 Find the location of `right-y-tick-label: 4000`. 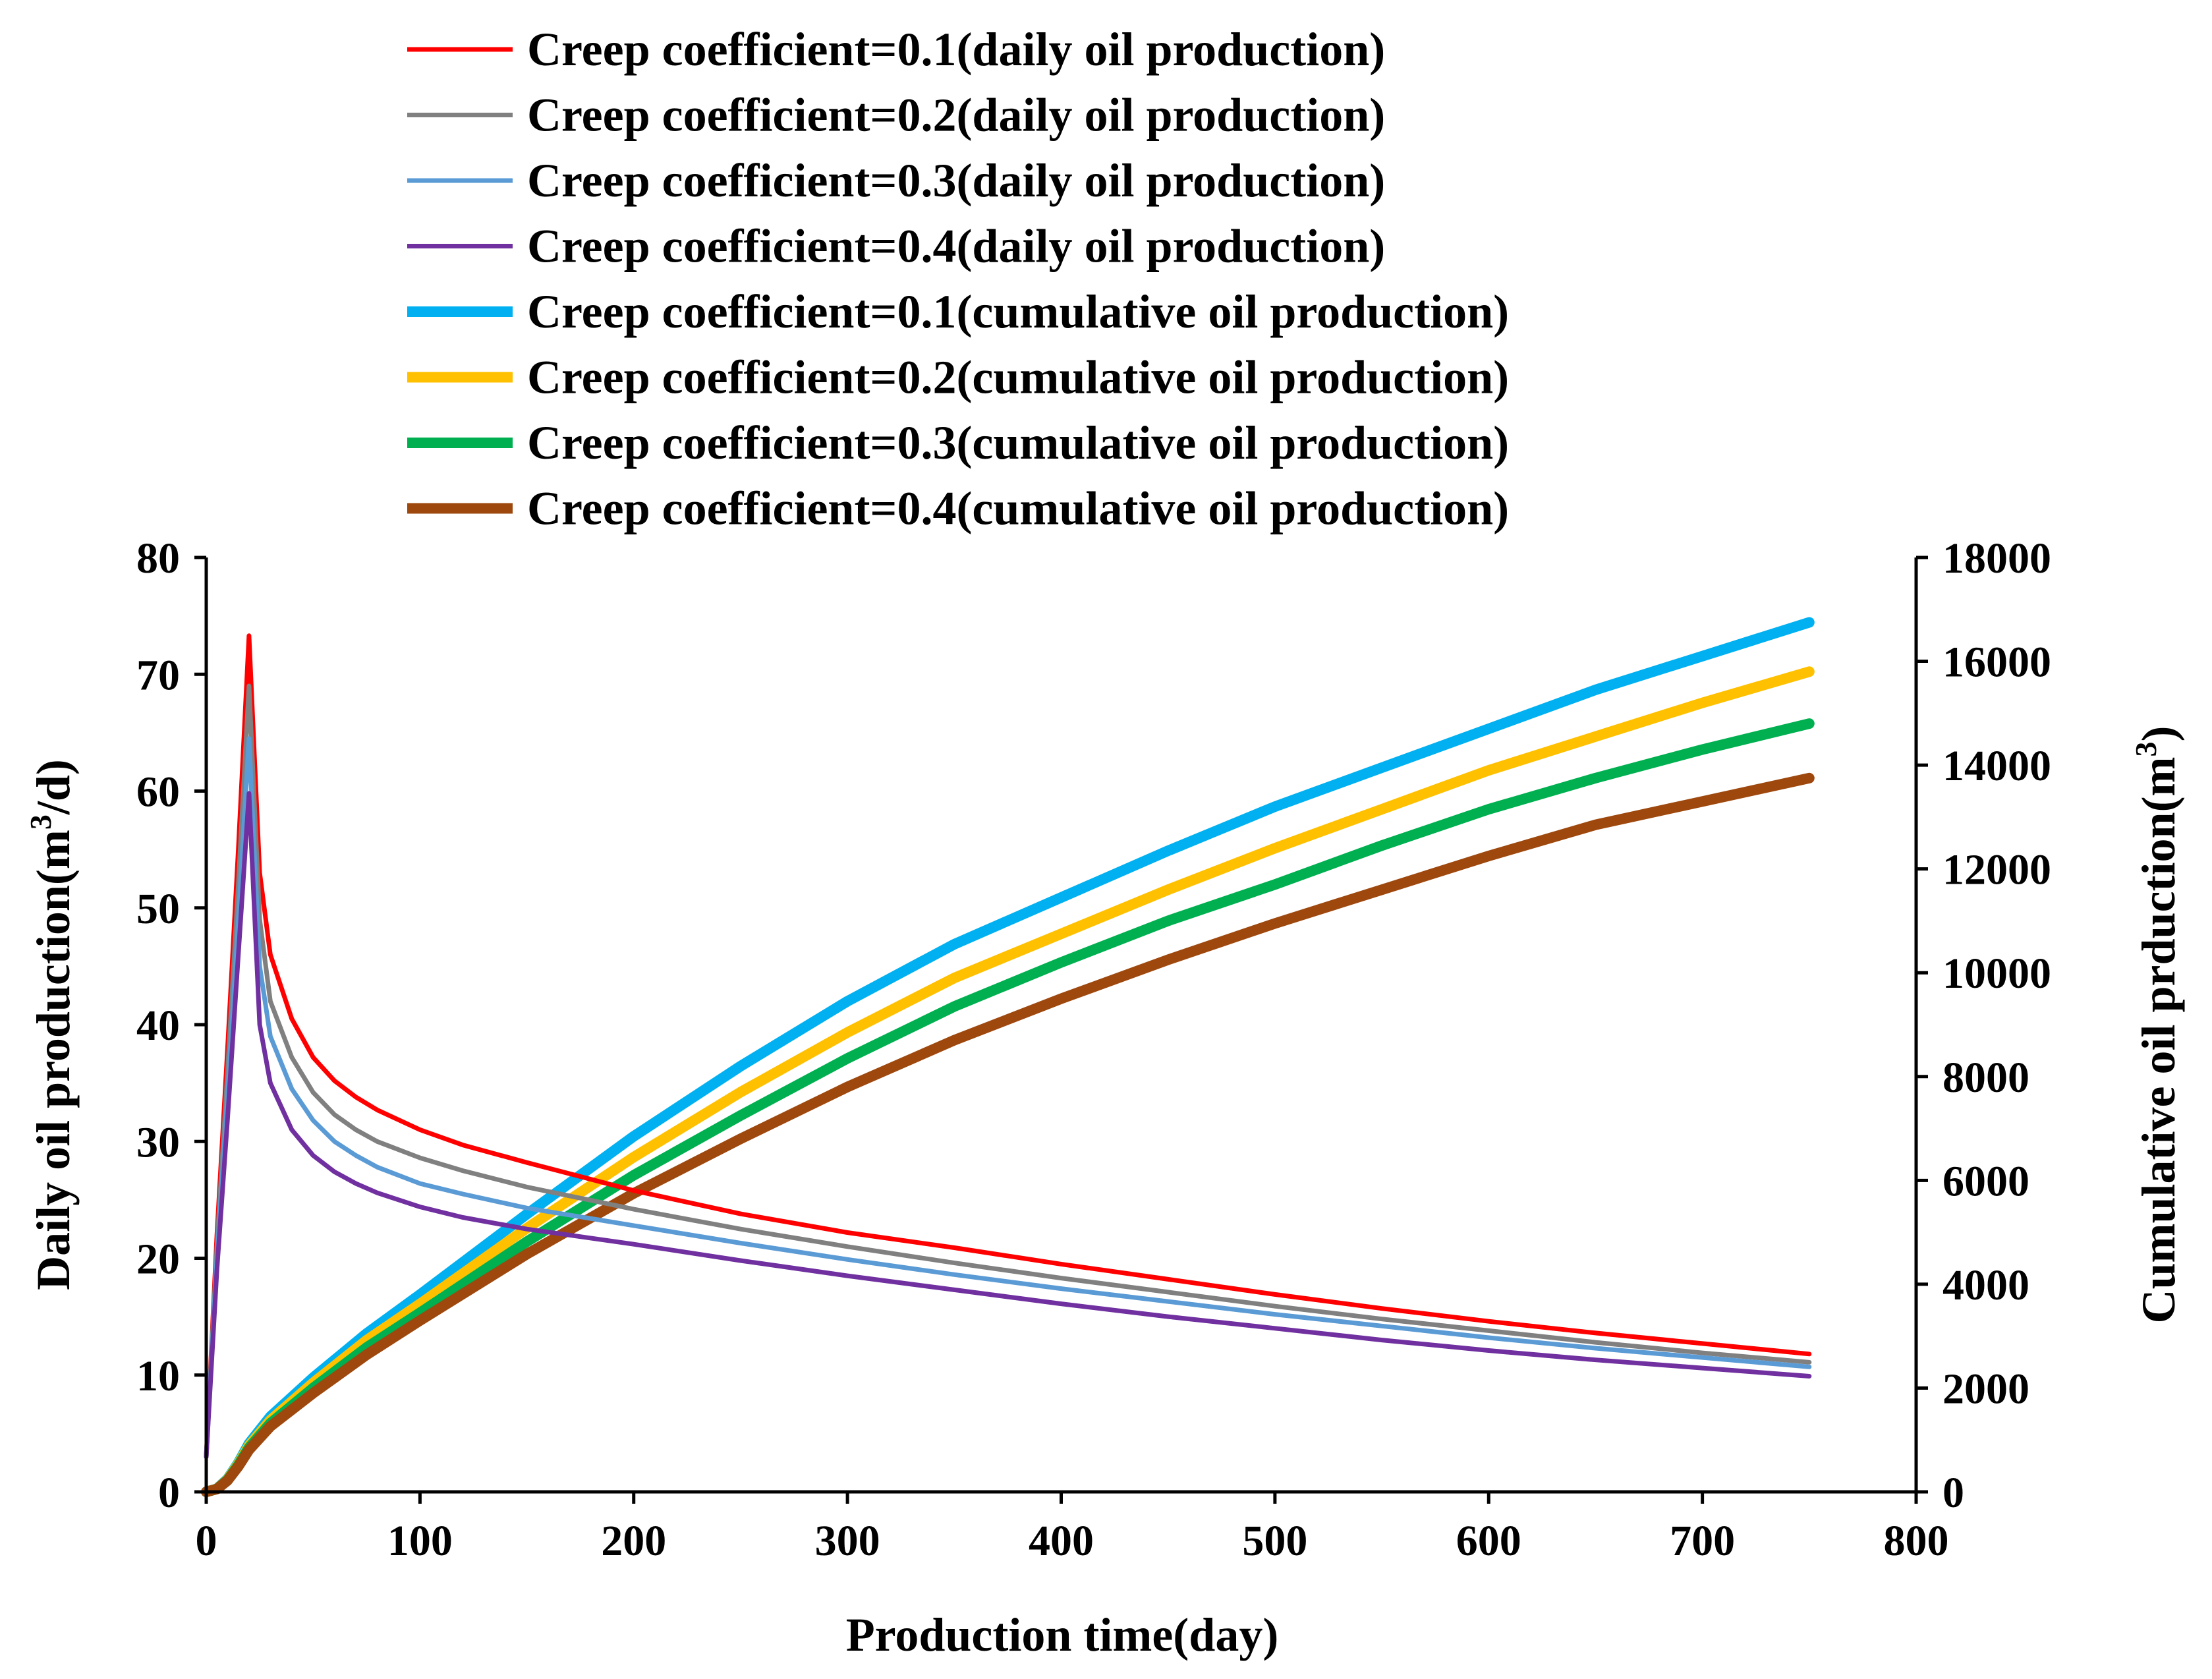

right-y-tick-label: 4000 is located at coordinates (1986, 1285).